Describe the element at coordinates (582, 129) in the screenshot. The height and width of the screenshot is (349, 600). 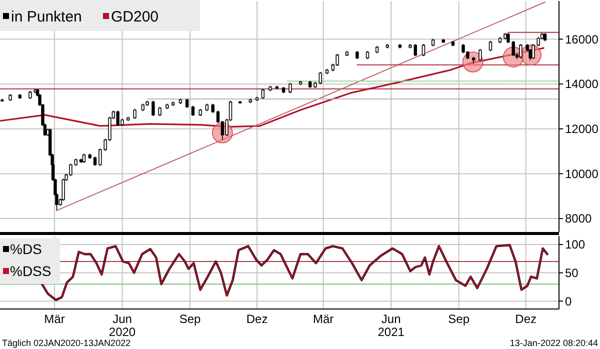
I see `y-tick-label: 12000` at that location.